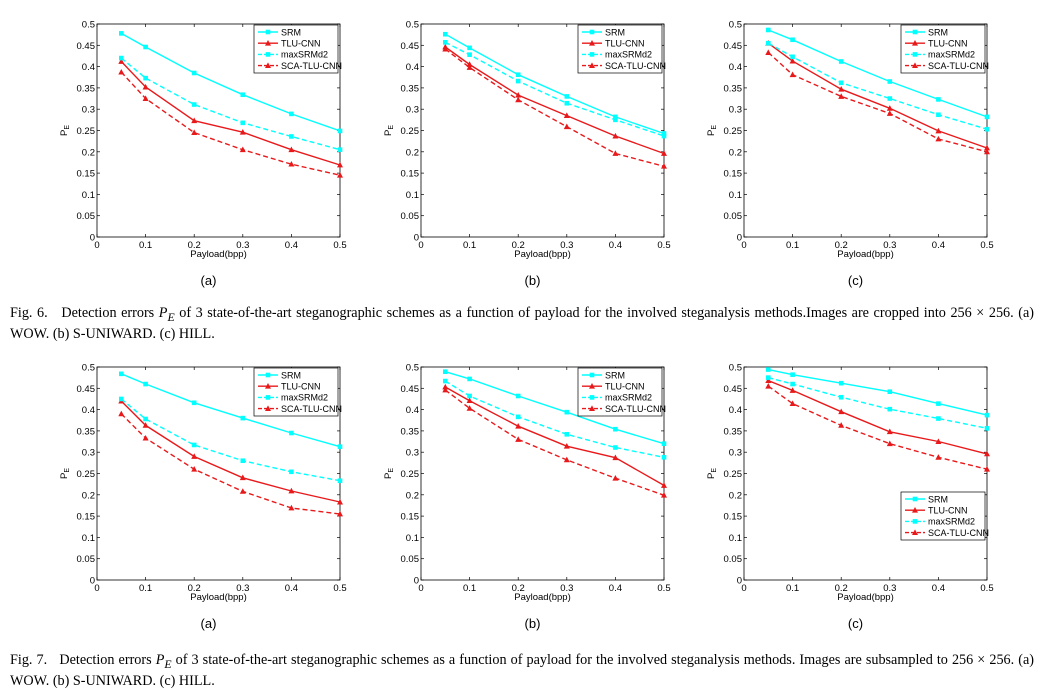 Image resolution: width=1044 pixels, height=691 pixels. I want to click on y-tick-label: 0.25, so click(86, 131).